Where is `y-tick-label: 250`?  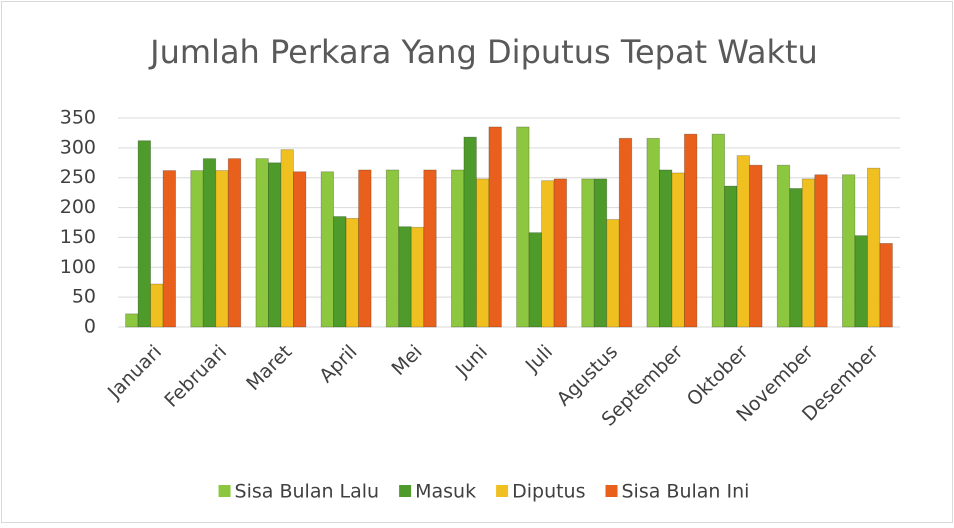 y-tick-label: 250 is located at coordinates (78, 177).